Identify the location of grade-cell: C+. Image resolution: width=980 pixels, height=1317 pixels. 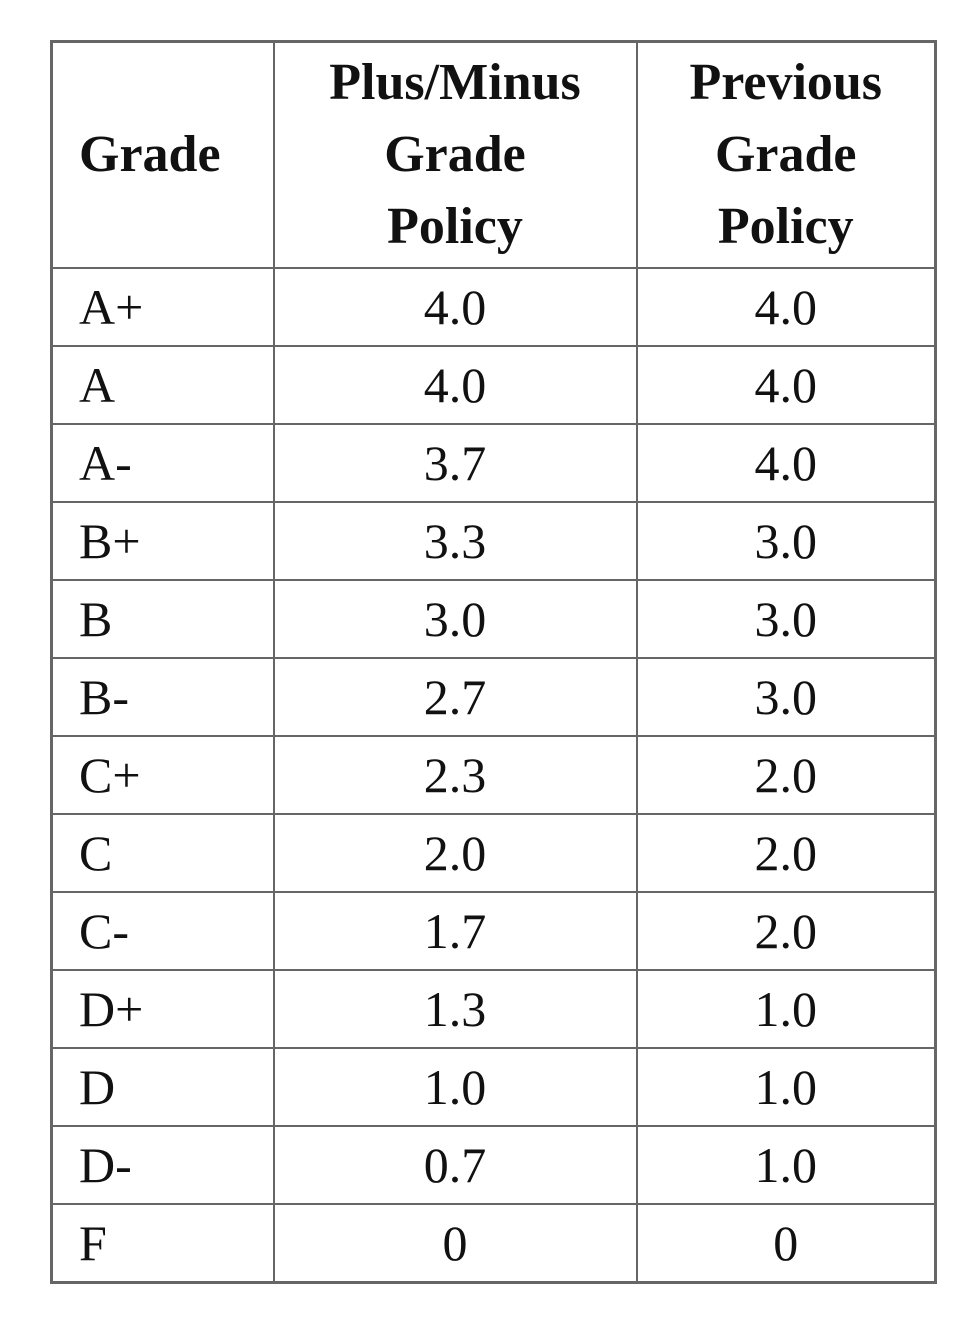
(162, 775).